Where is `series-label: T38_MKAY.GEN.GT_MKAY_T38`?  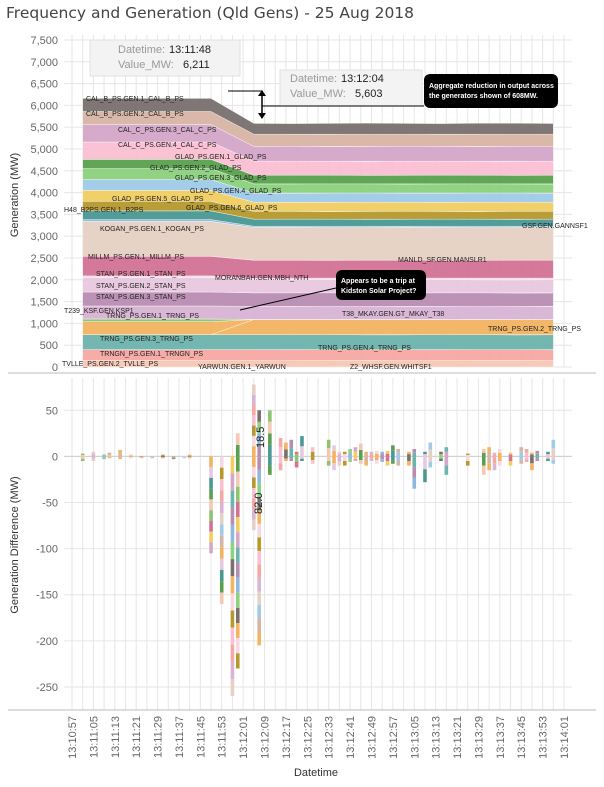
series-label: T38_MKAY.GEN.GT_MKAY_T38 is located at coordinates (393, 314).